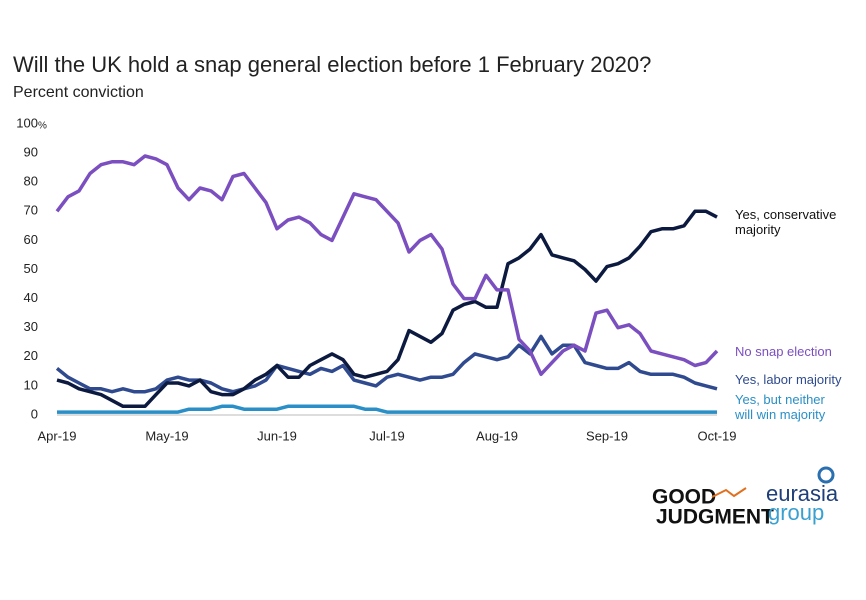 The height and width of the screenshot is (600, 866). Describe the element at coordinates (31, 268) in the screenshot. I see `y-tick-label: 50` at that location.